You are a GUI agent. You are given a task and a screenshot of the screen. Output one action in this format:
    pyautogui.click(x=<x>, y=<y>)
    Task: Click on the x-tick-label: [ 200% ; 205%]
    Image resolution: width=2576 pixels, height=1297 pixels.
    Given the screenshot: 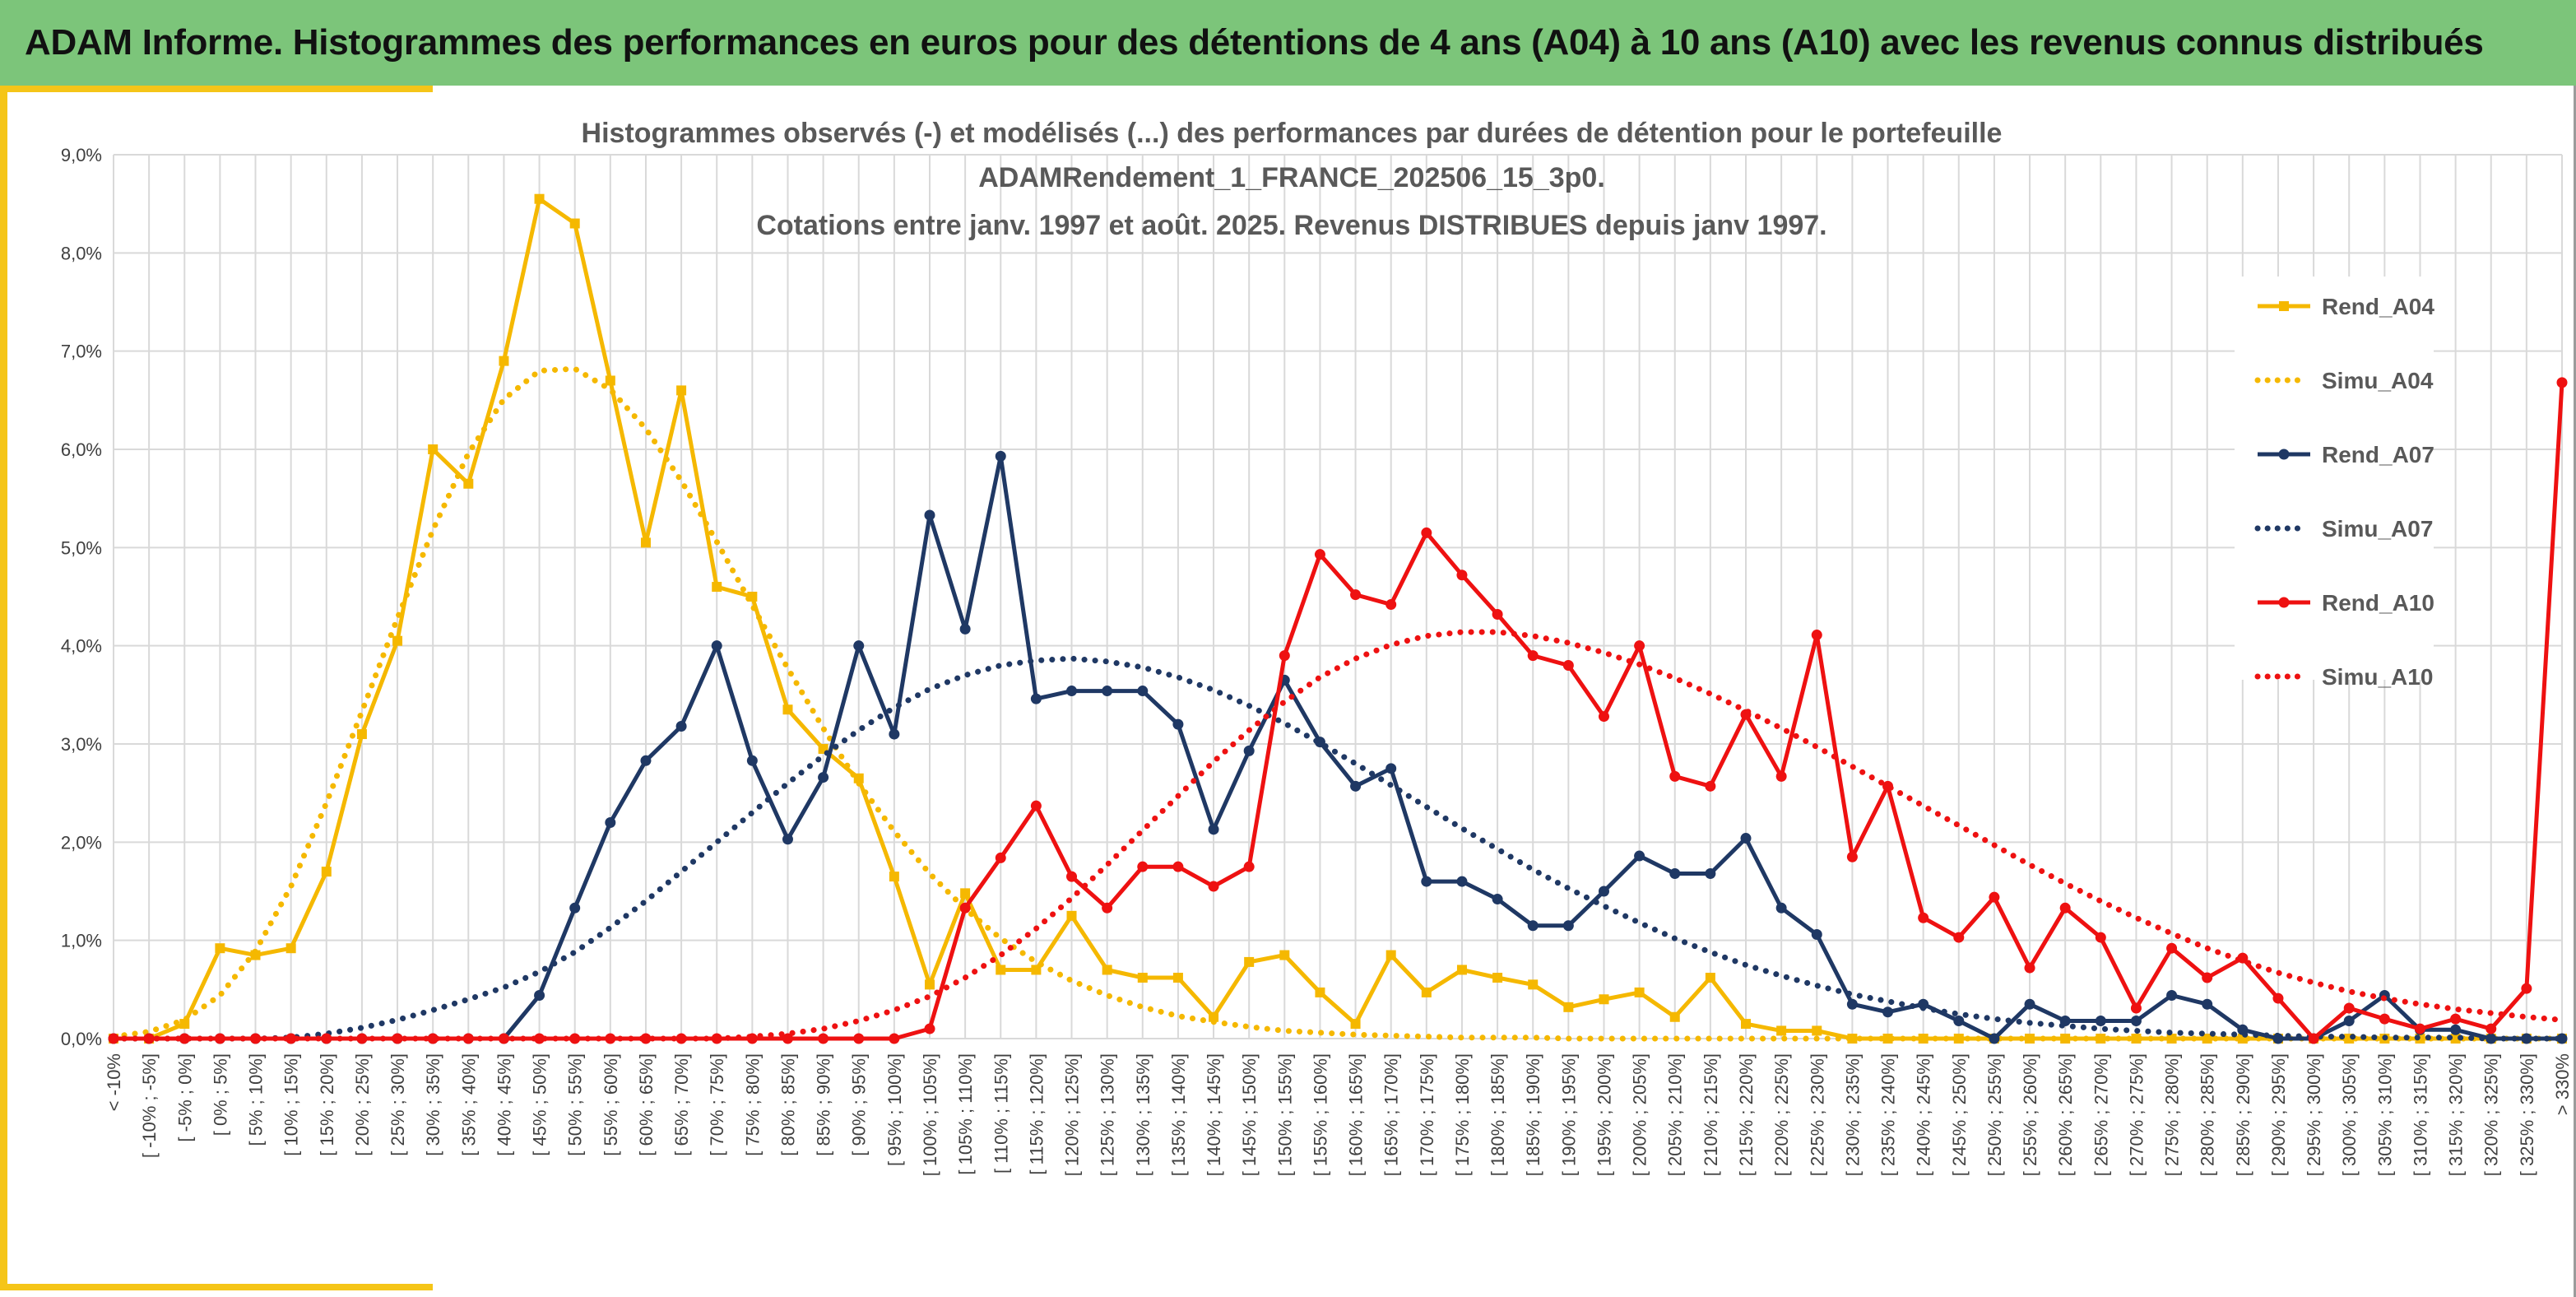 What is the action you would take?
    pyautogui.click(x=1640, y=1114)
    